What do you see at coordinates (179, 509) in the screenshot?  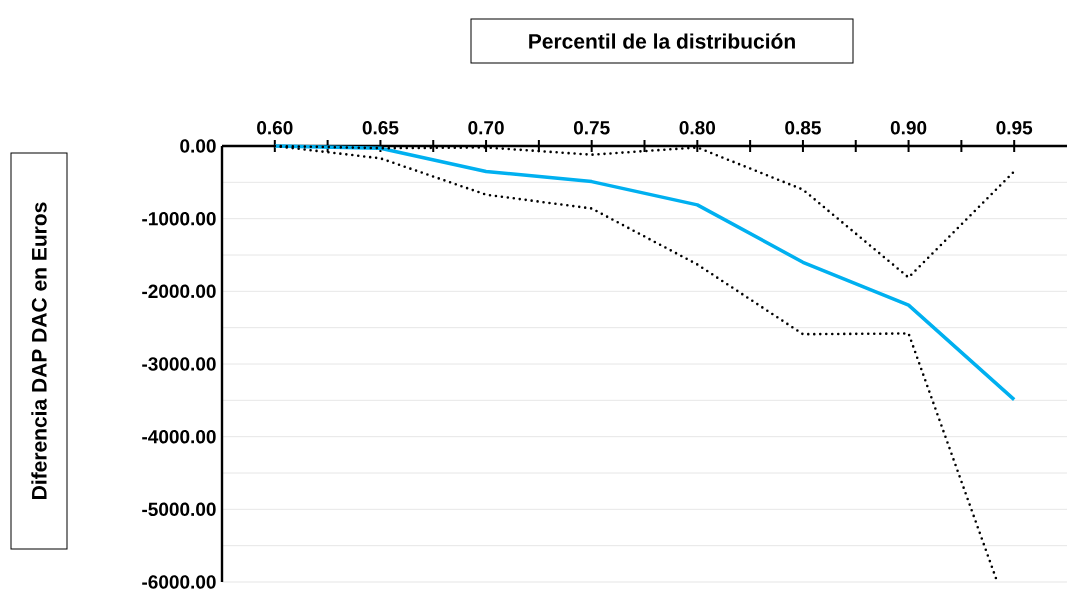 I see `y-tick-label: -5000.00` at bounding box center [179, 509].